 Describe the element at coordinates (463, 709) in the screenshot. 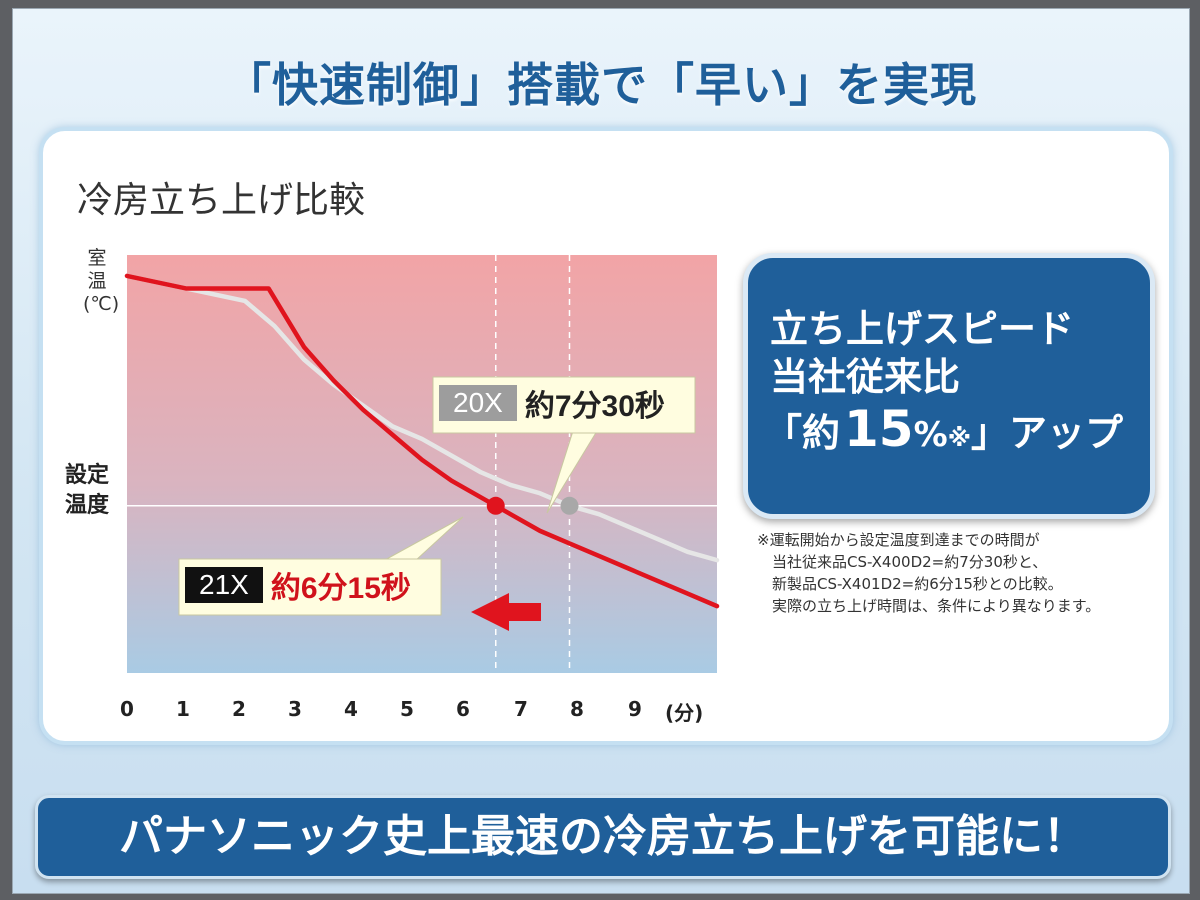

I see `x-tick-label: 6` at that location.